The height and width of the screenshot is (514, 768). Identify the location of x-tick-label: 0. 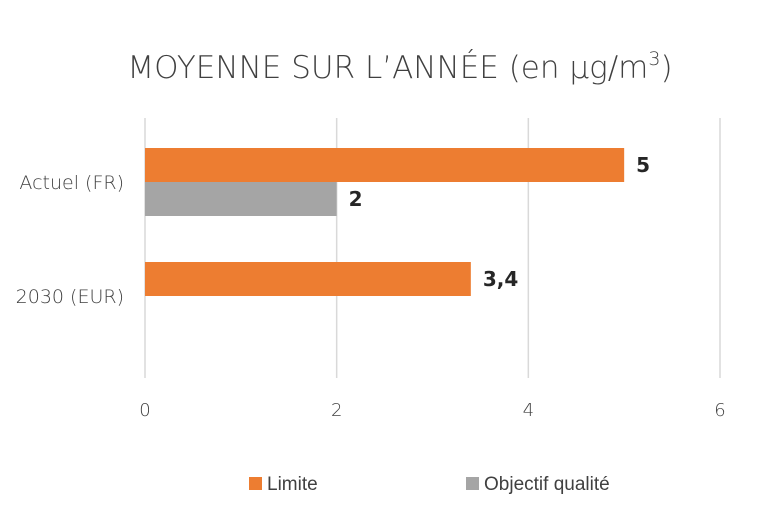
(144, 410).